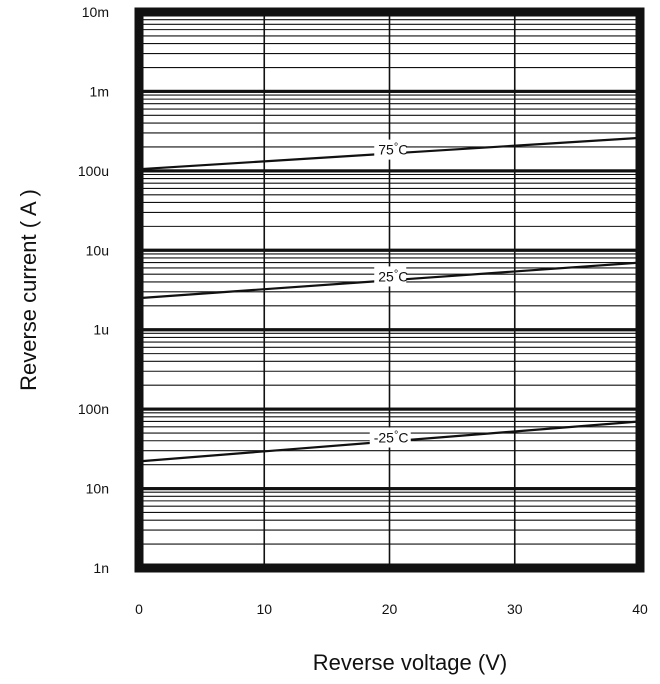  What do you see at coordinates (95, 12) in the screenshot?
I see `y-tick-label: 10m` at bounding box center [95, 12].